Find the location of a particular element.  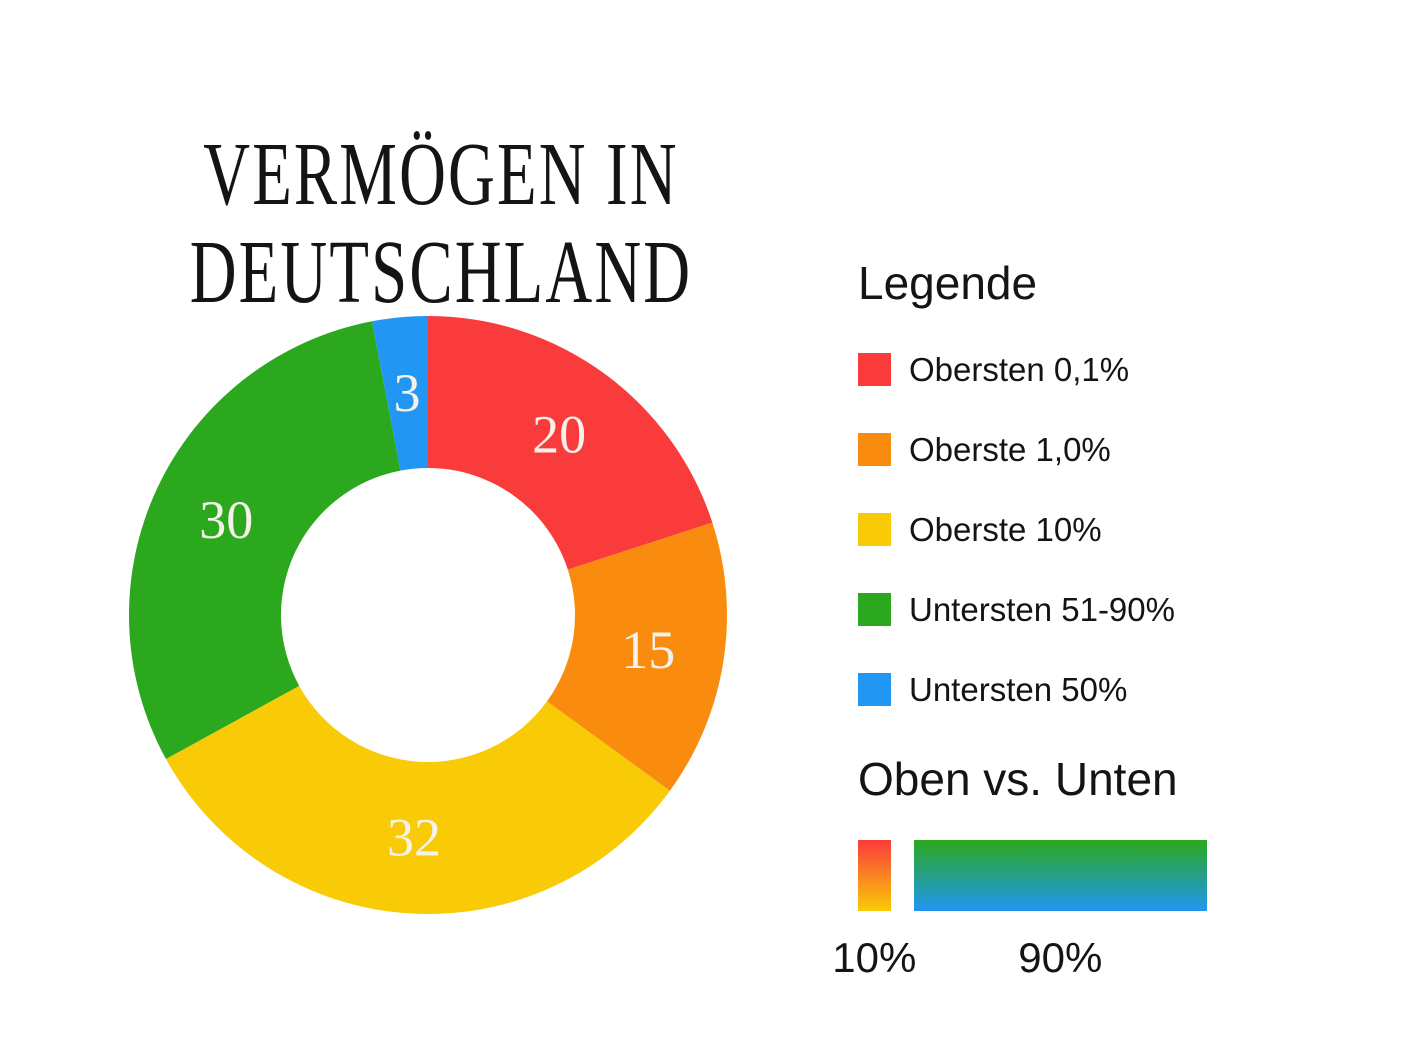

legend-label: Obersten 0,1% is located at coordinates (1019, 369).